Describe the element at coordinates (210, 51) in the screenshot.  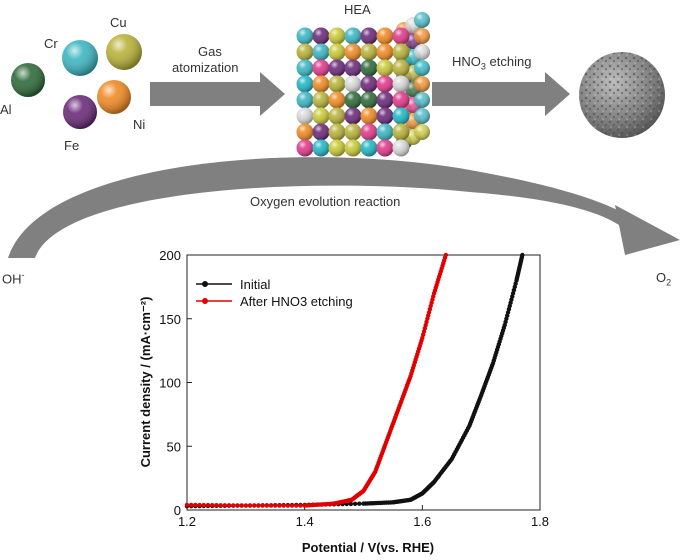
I see `gas-label-line1: Gas` at that location.